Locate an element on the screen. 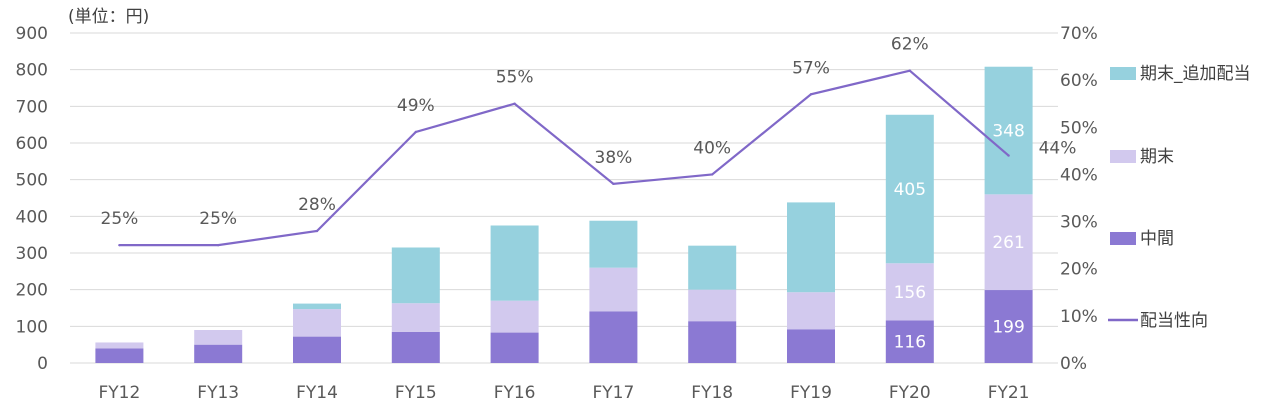 The image size is (1280, 405). y-tick-label: 300 is located at coordinates (32, 254).